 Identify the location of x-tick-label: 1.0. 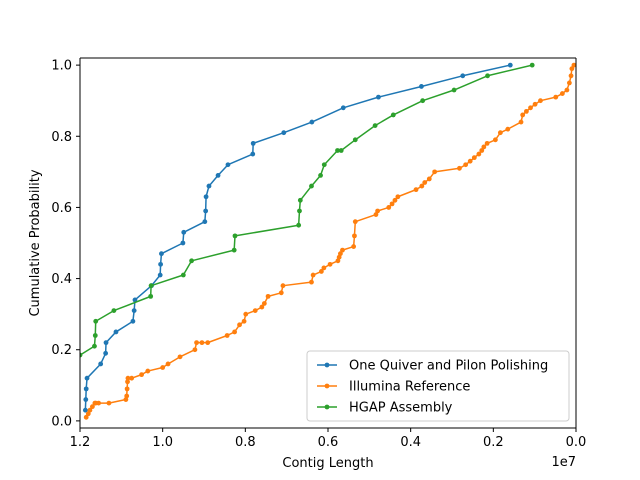
(162, 442).